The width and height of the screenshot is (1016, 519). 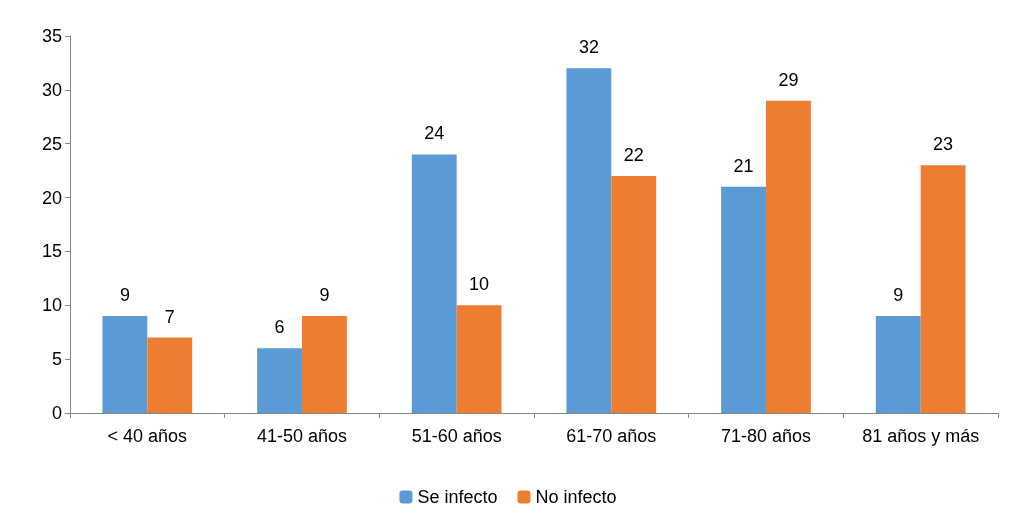 I want to click on data-label: 24, so click(x=434, y=133).